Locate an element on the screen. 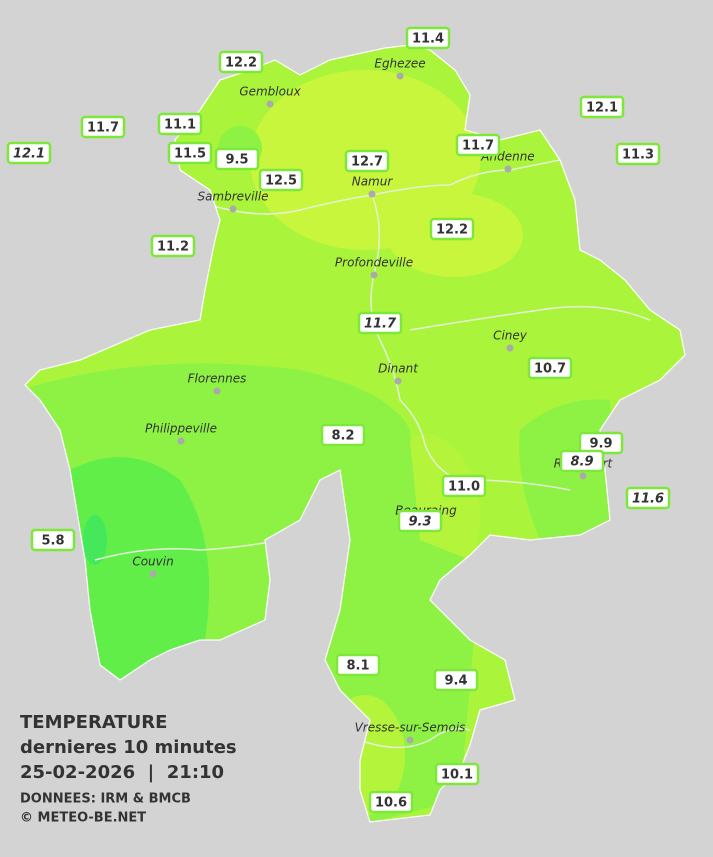 This screenshot has width=713, height=857. station-value: 9.4 is located at coordinates (455, 681).